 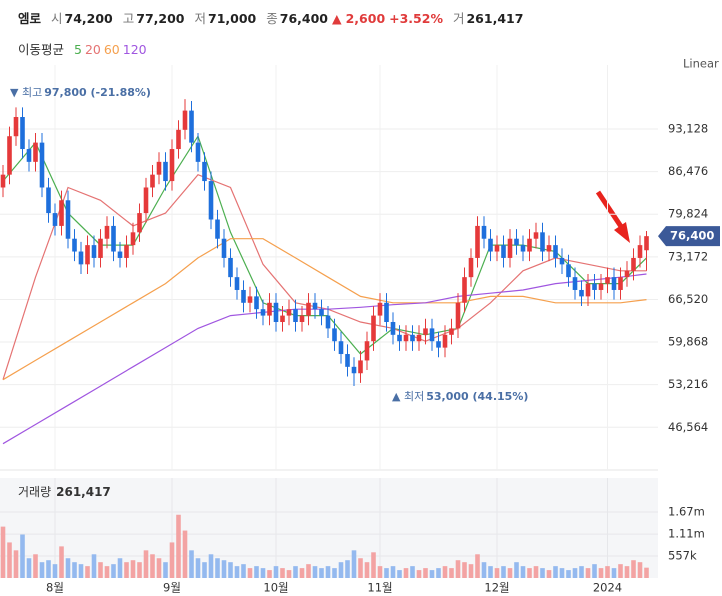 I want to click on annotation-label: 최고, so click(x=32, y=92).